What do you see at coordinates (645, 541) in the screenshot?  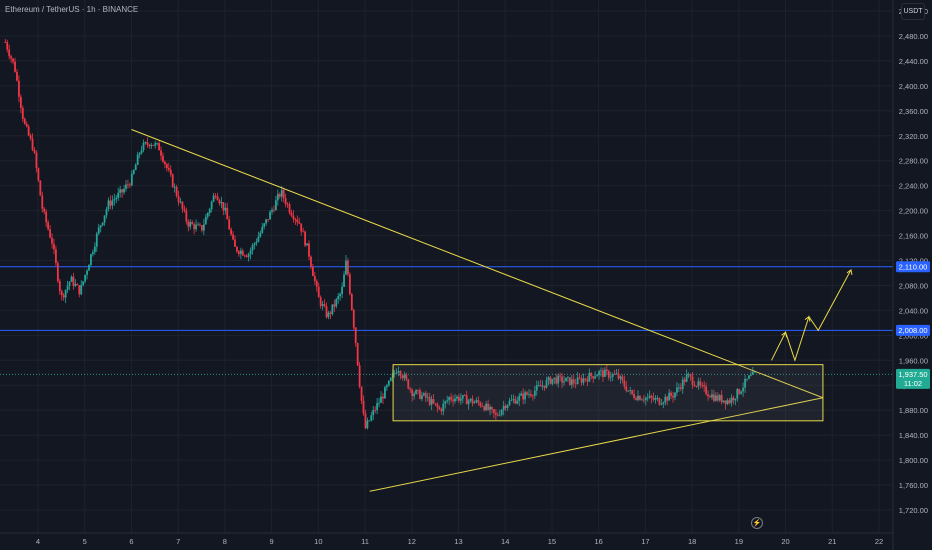 I see `time-tick-label: 17` at bounding box center [645, 541].